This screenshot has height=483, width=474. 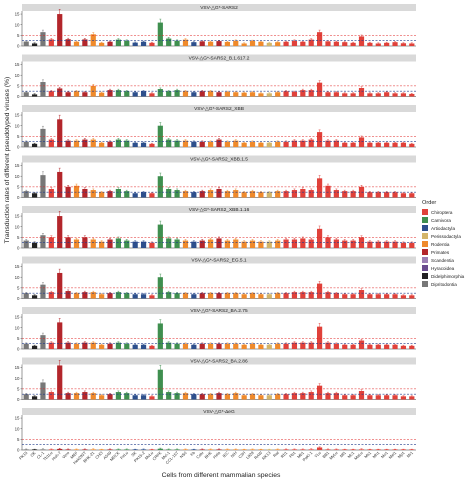 I want to click on panel: VSV-△G*-SARS2_XBB.1.16 0 5 10 15, so click(x=215, y=228).